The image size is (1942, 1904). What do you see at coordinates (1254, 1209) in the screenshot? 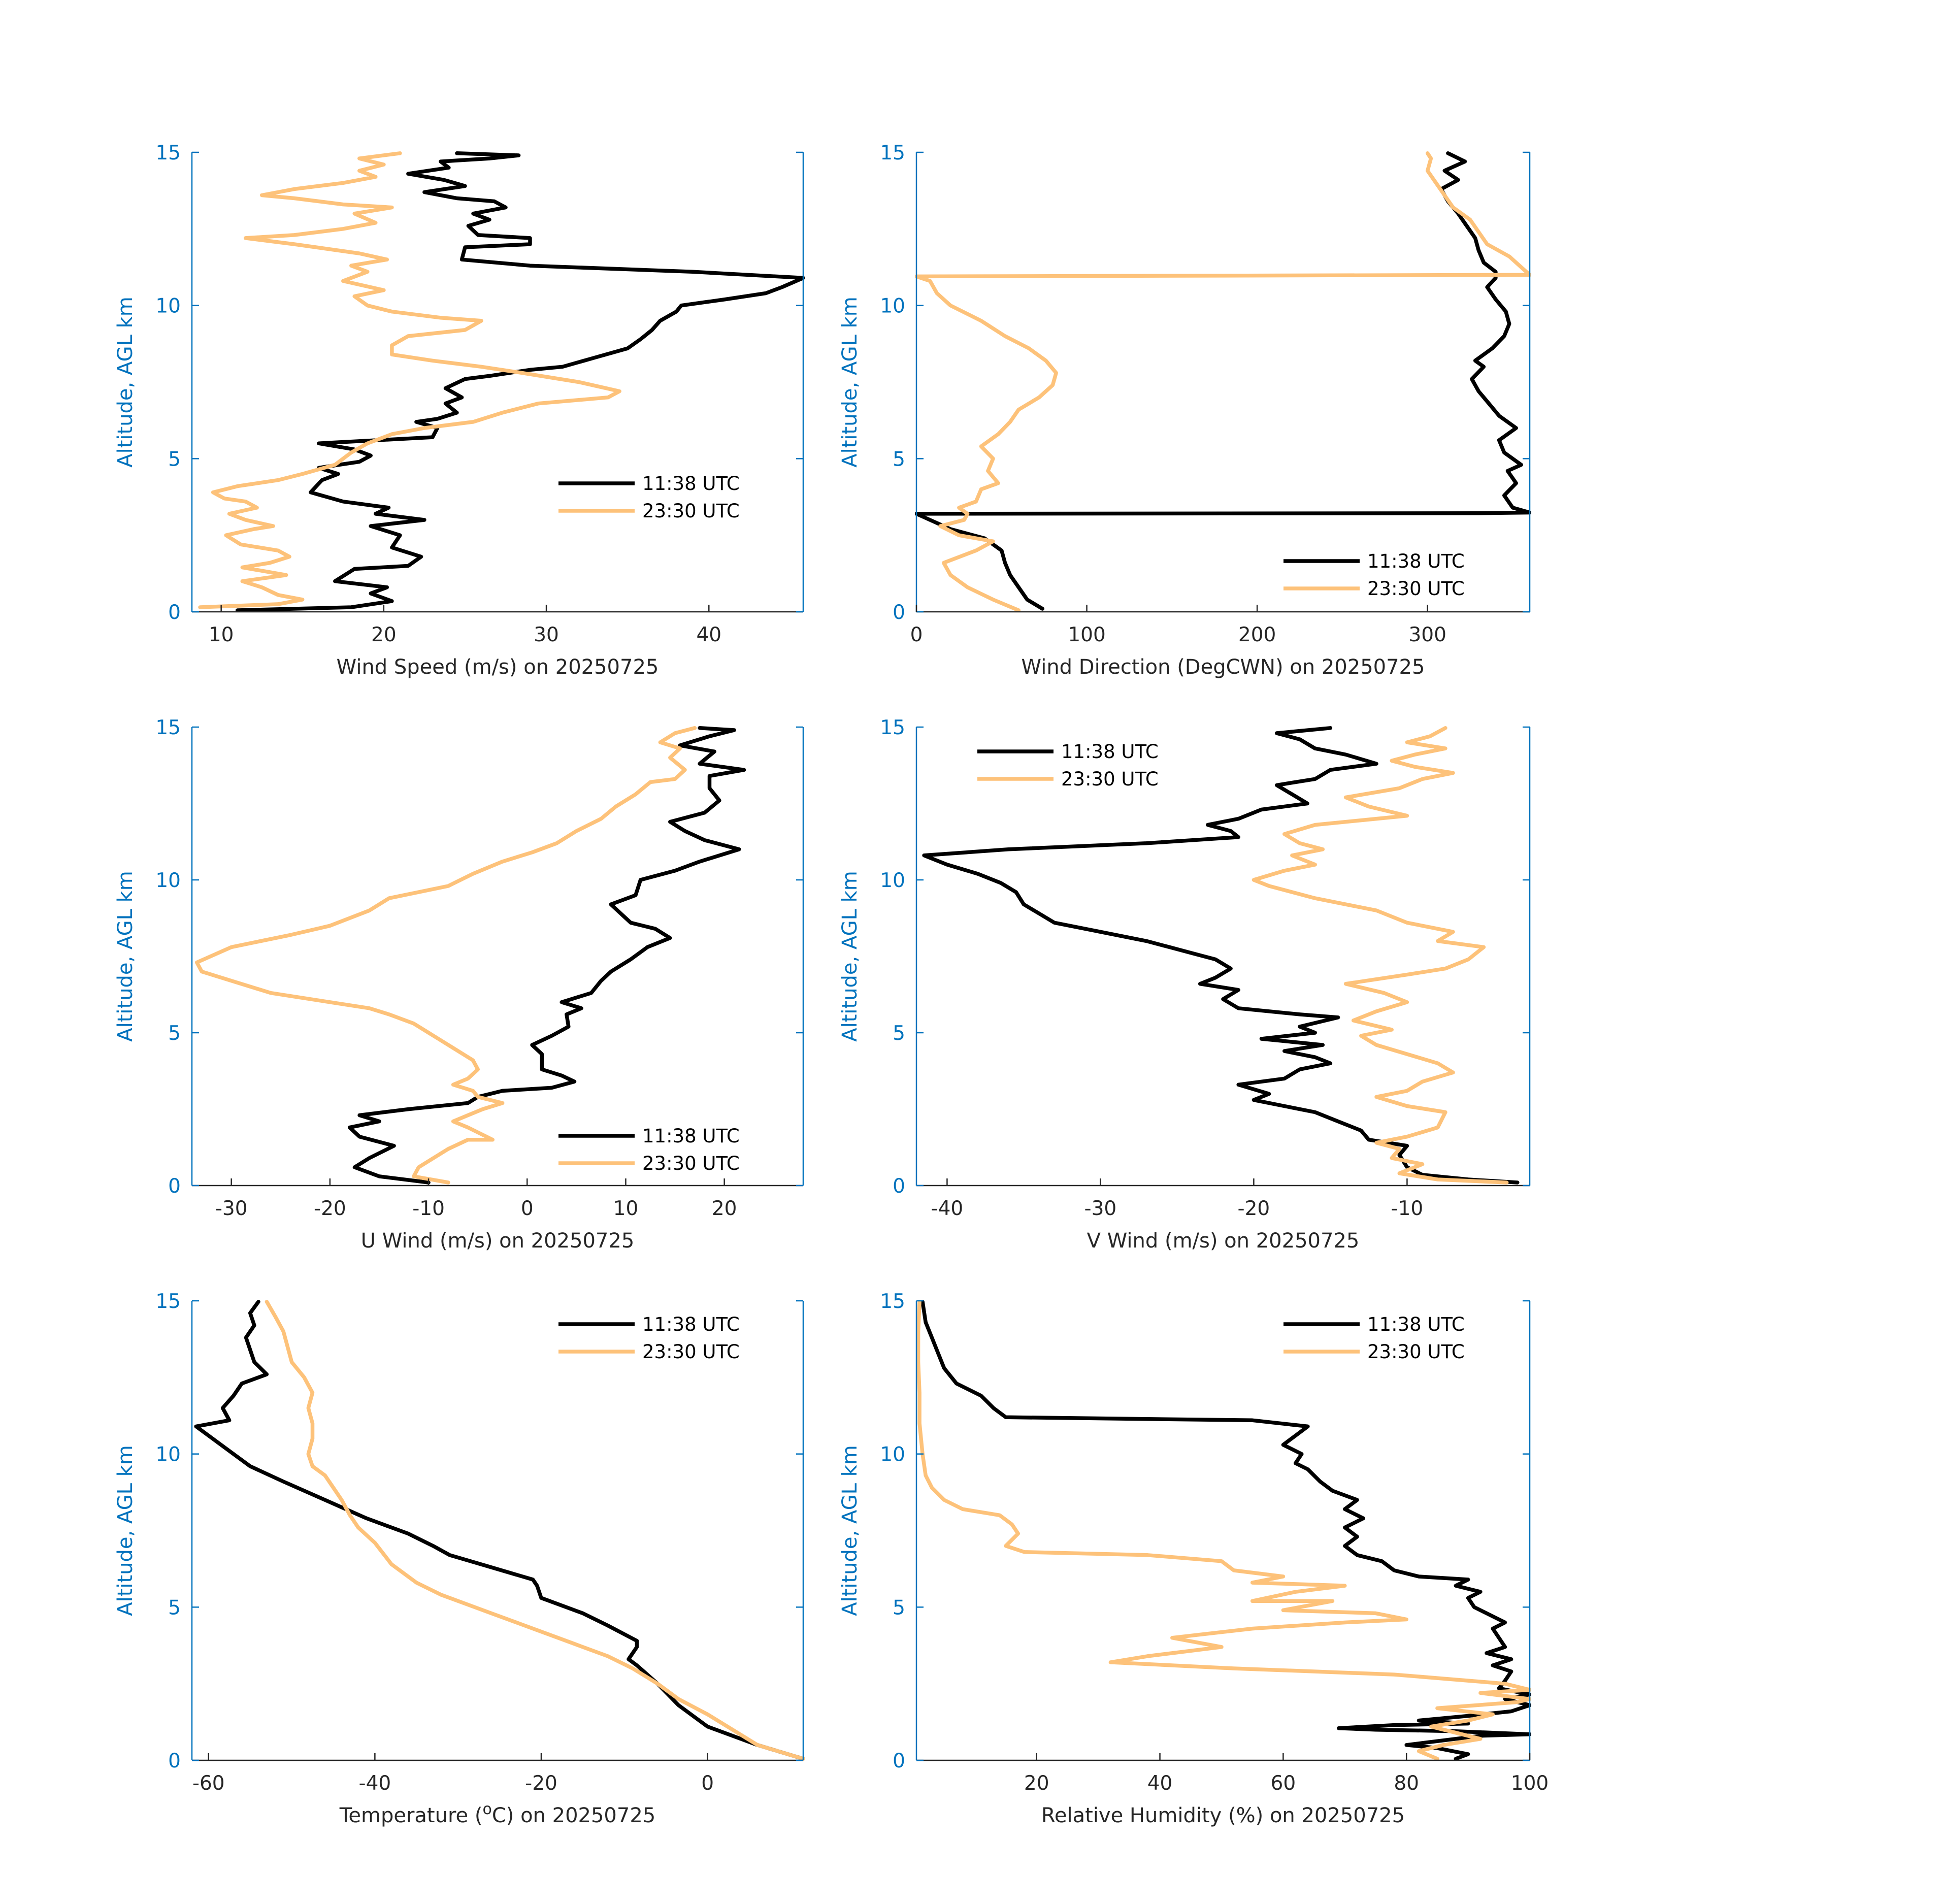
I see `v-wind-x-tick-label: -20` at bounding box center [1254, 1209].